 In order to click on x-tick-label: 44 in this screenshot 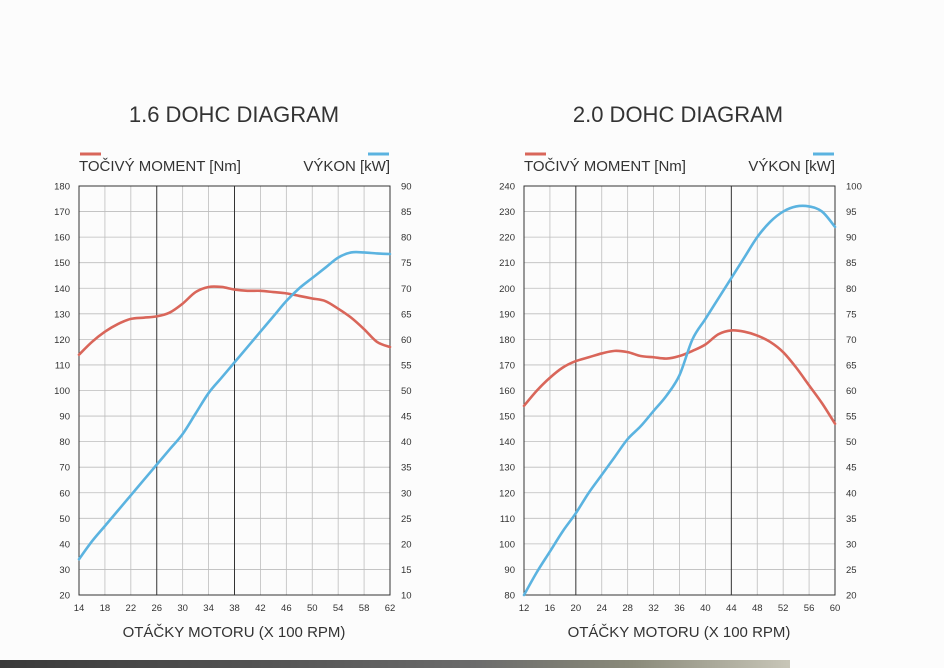, I will do `click(731, 608)`.